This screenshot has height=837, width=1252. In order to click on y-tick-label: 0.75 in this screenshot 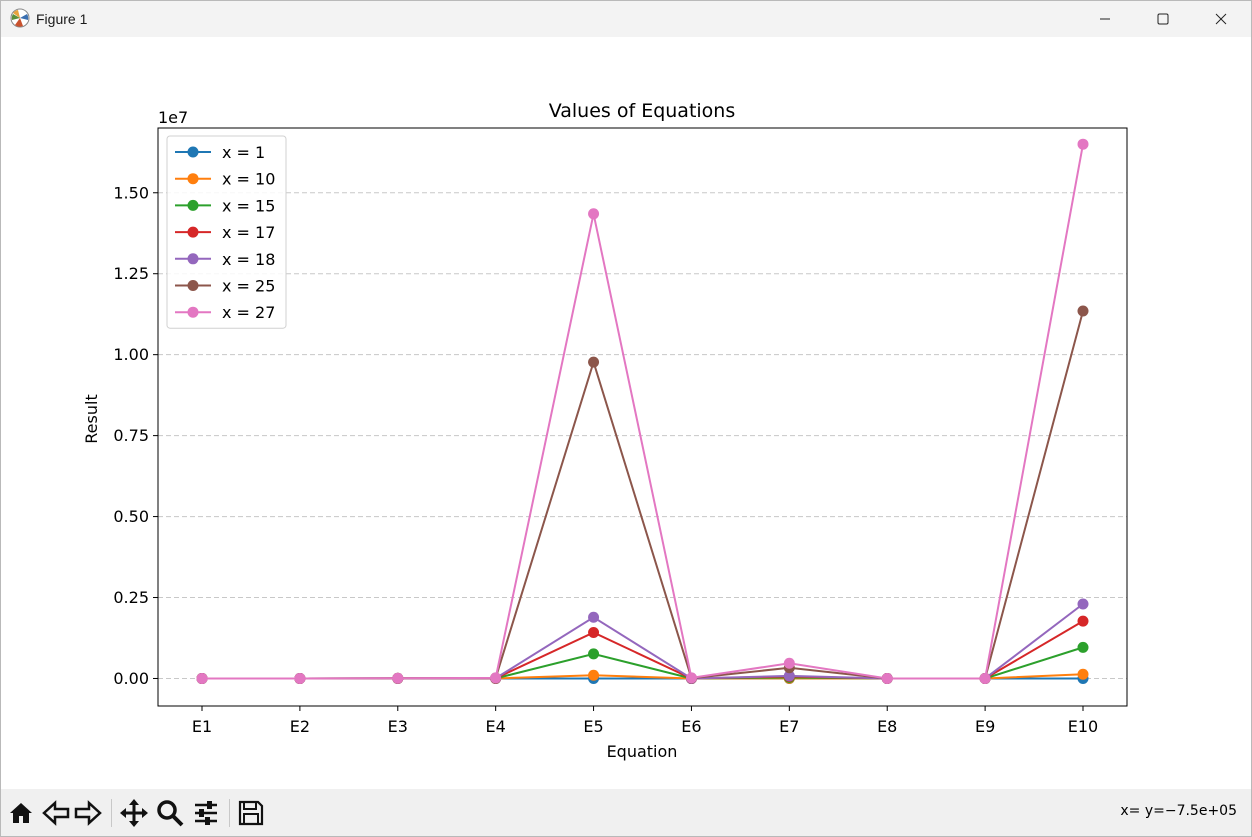, I will do `click(131, 435)`.